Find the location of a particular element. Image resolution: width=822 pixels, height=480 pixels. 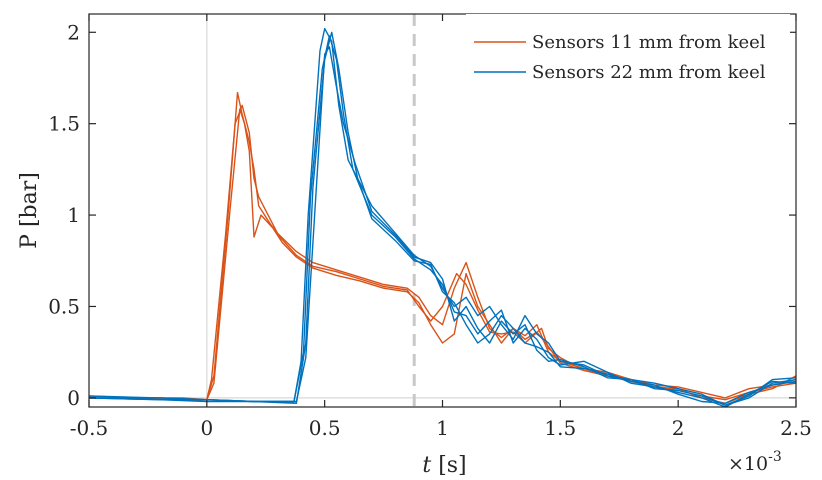

x-axis-label-var: t is located at coordinates (426, 465).